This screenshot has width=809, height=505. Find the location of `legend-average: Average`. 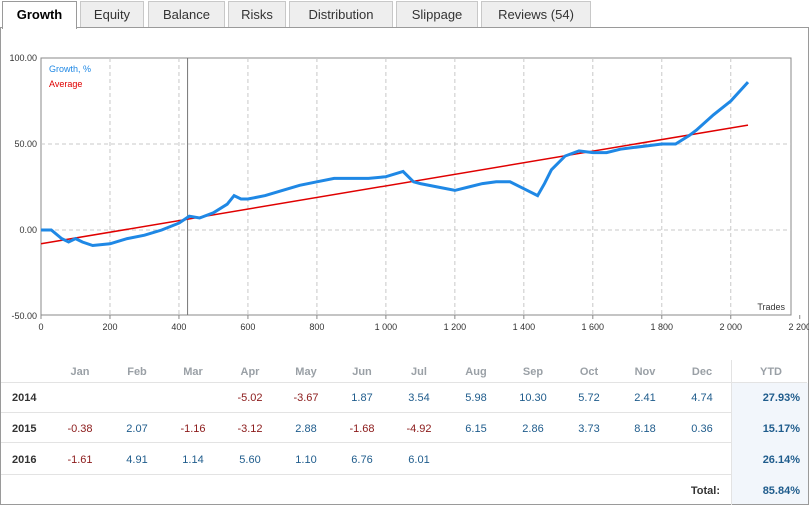

legend-average: Average is located at coordinates (65, 84).